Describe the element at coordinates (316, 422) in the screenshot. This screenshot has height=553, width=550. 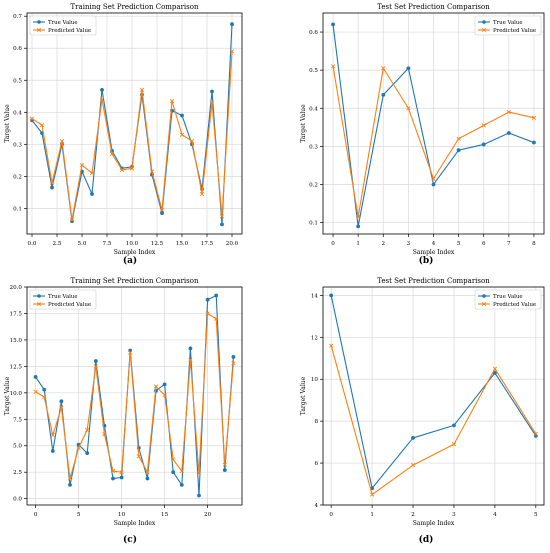
I see `y-tick-label: 8` at that location.